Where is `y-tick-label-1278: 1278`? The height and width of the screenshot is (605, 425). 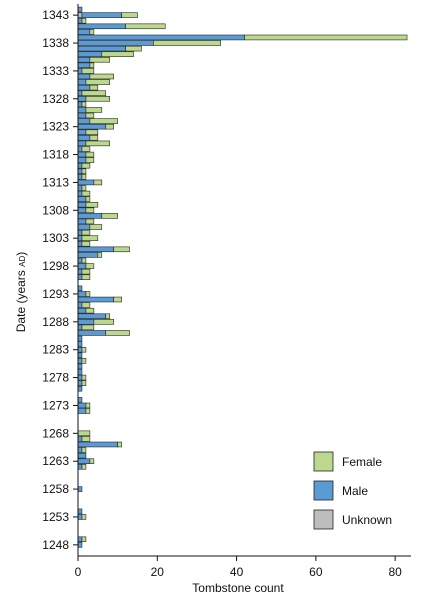 y-tick-label-1278: 1278 is located at coordinates (55, 378).